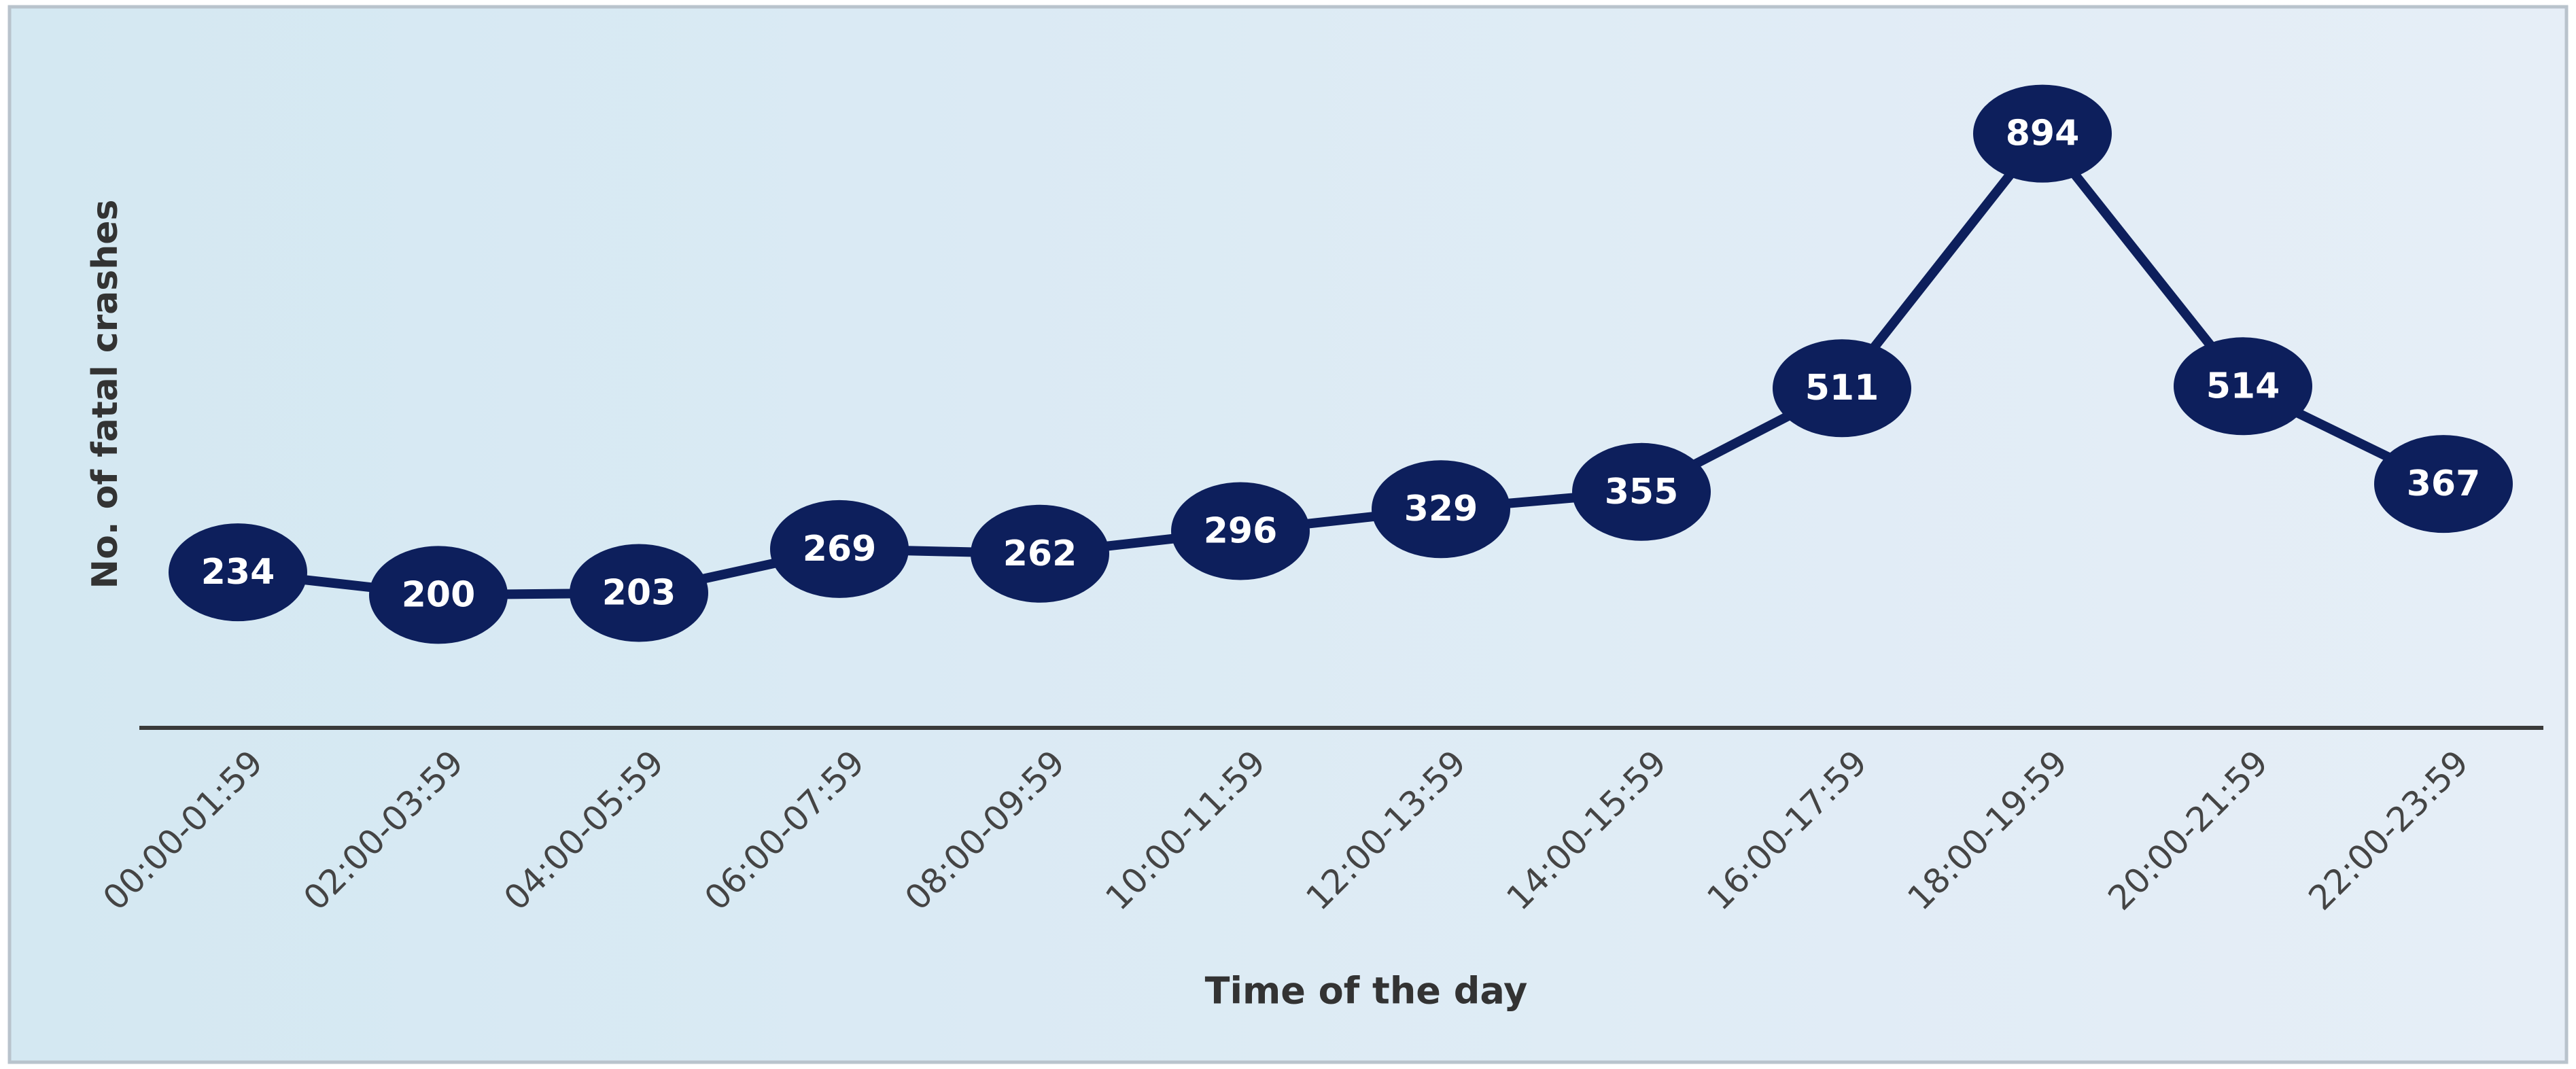 This screenshot has height=1069, width=2576. I want to click on data-label: 269, so click(840, 549).